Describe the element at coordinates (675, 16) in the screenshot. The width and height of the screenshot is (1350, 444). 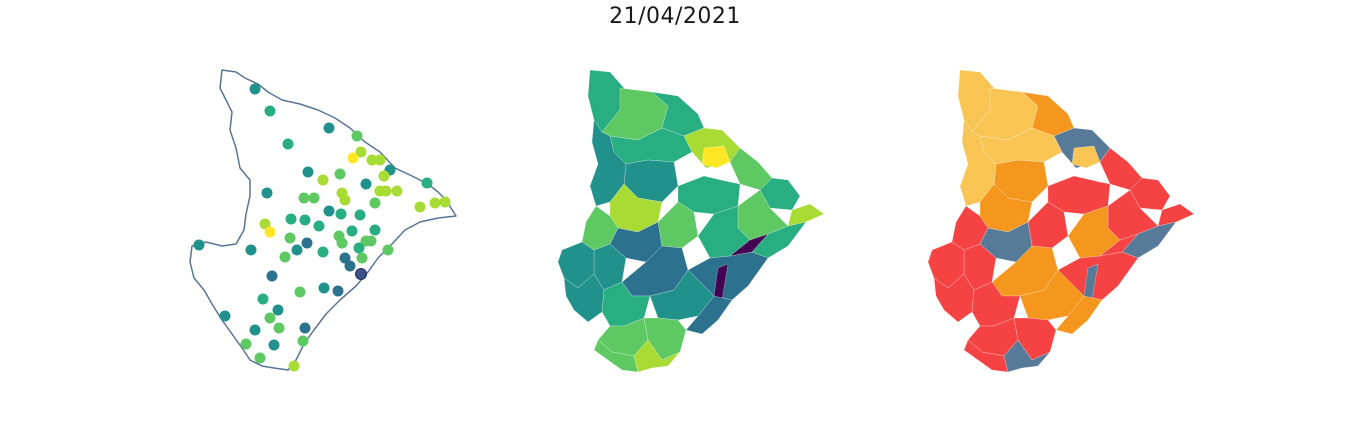
I see `page-title: 21/04/2021` at that location.